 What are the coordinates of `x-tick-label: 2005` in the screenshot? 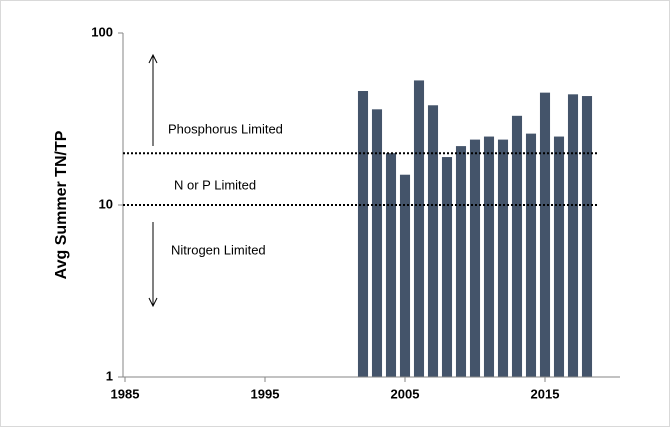 It's located at (405, 393).